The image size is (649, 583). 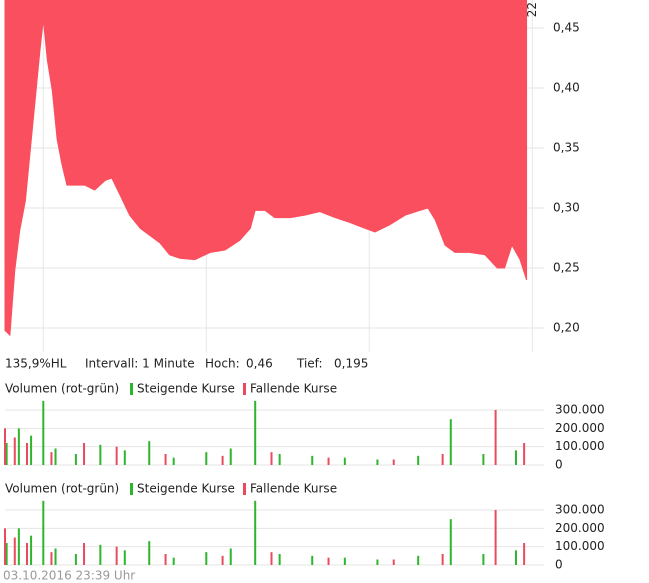 I want to click on low-label: Tief:, so click(x=309, y=364).